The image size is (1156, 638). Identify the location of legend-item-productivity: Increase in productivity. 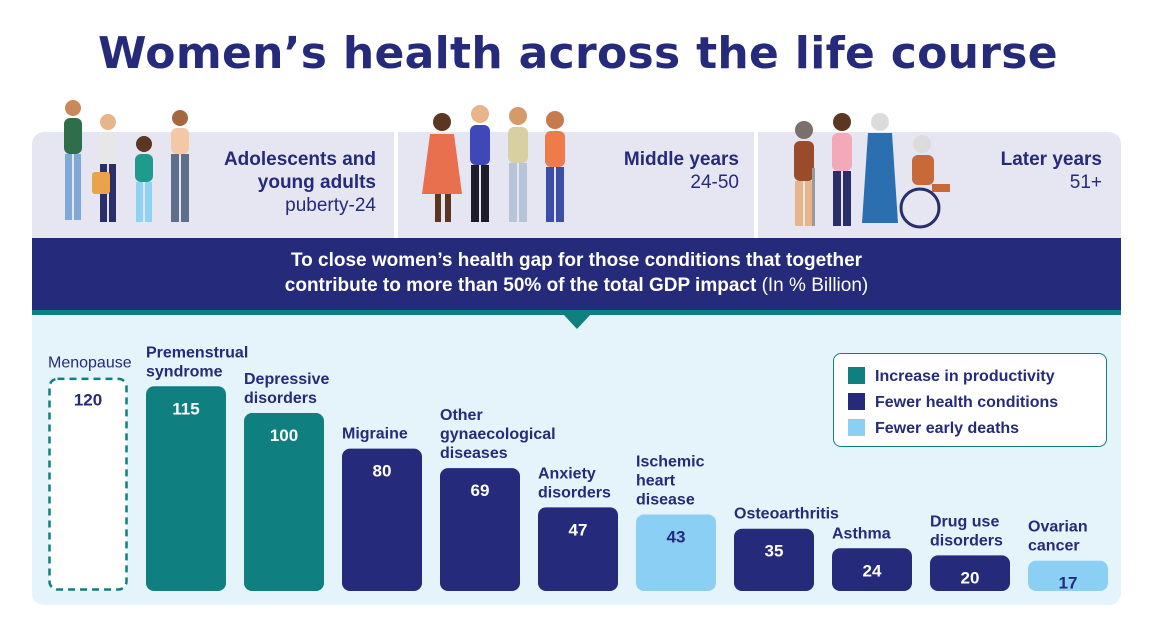
(951, 376).